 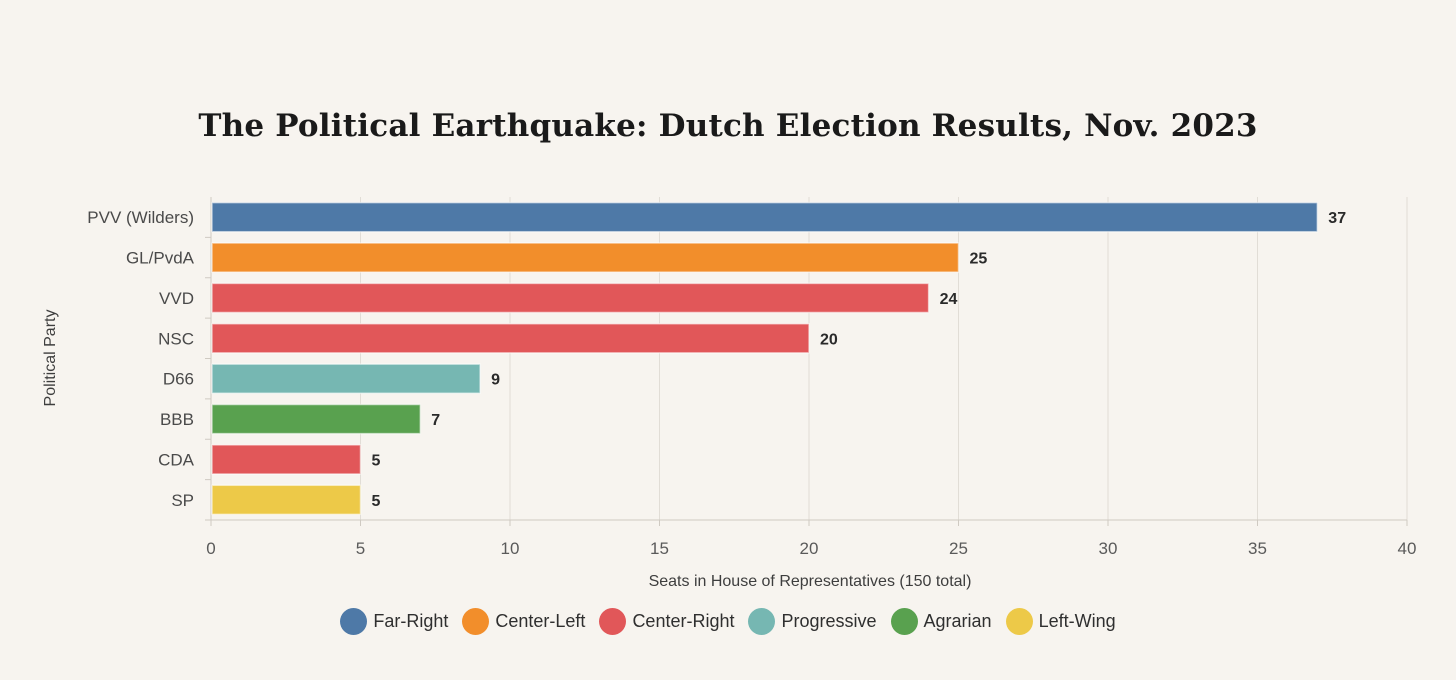 What do you see at coordinates (958, 548) in the screenshot?
I see `x-tick-label: 25` at bounding box center [958, 548].